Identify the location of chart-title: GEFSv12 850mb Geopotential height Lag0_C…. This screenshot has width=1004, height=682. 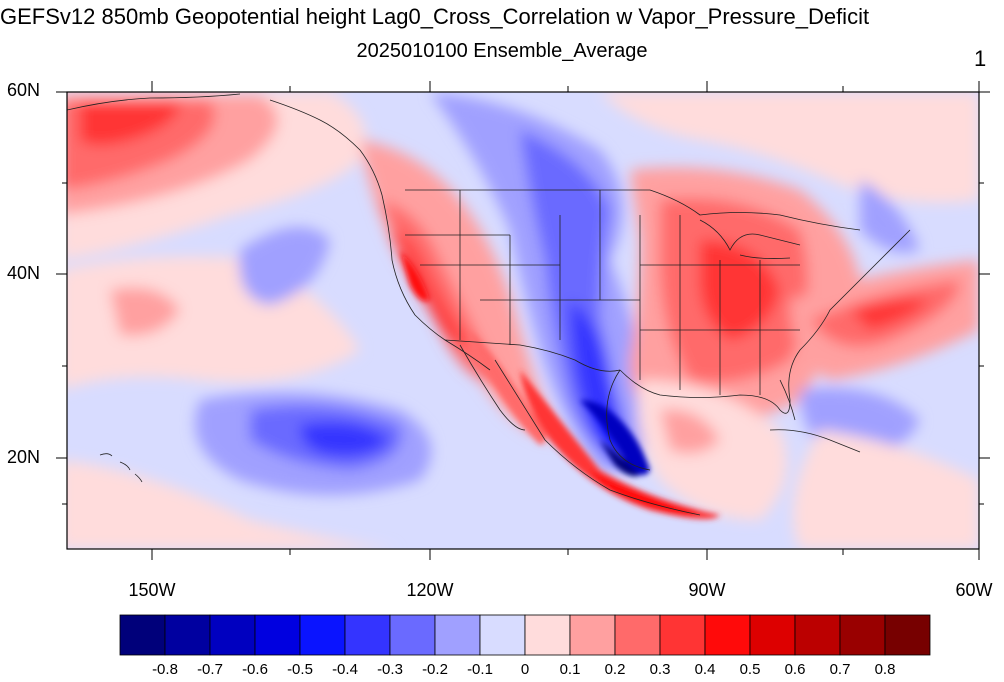
(435, 16).